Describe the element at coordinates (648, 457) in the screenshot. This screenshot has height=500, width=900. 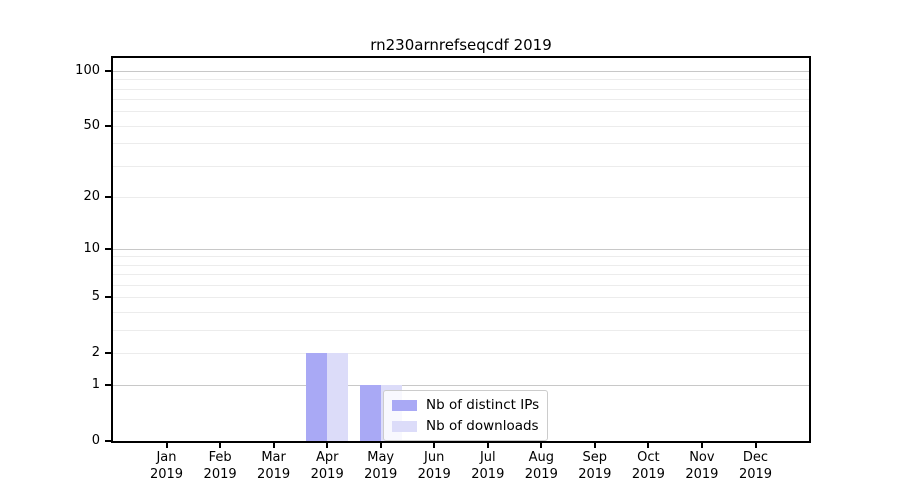
I see `x-tick-month: Oct` at that location.